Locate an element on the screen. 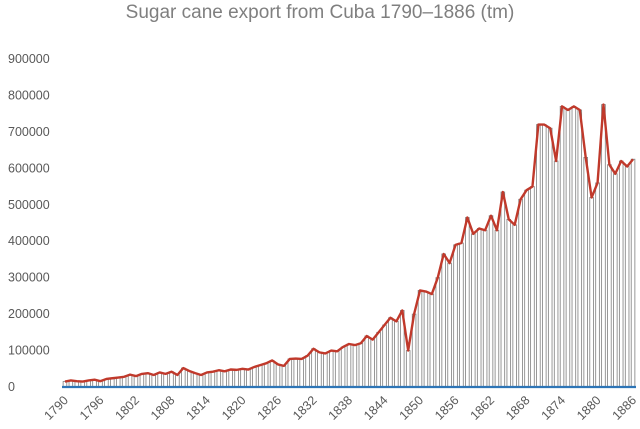  x-tick-label: 1814 is located at coordinates (199, 408).